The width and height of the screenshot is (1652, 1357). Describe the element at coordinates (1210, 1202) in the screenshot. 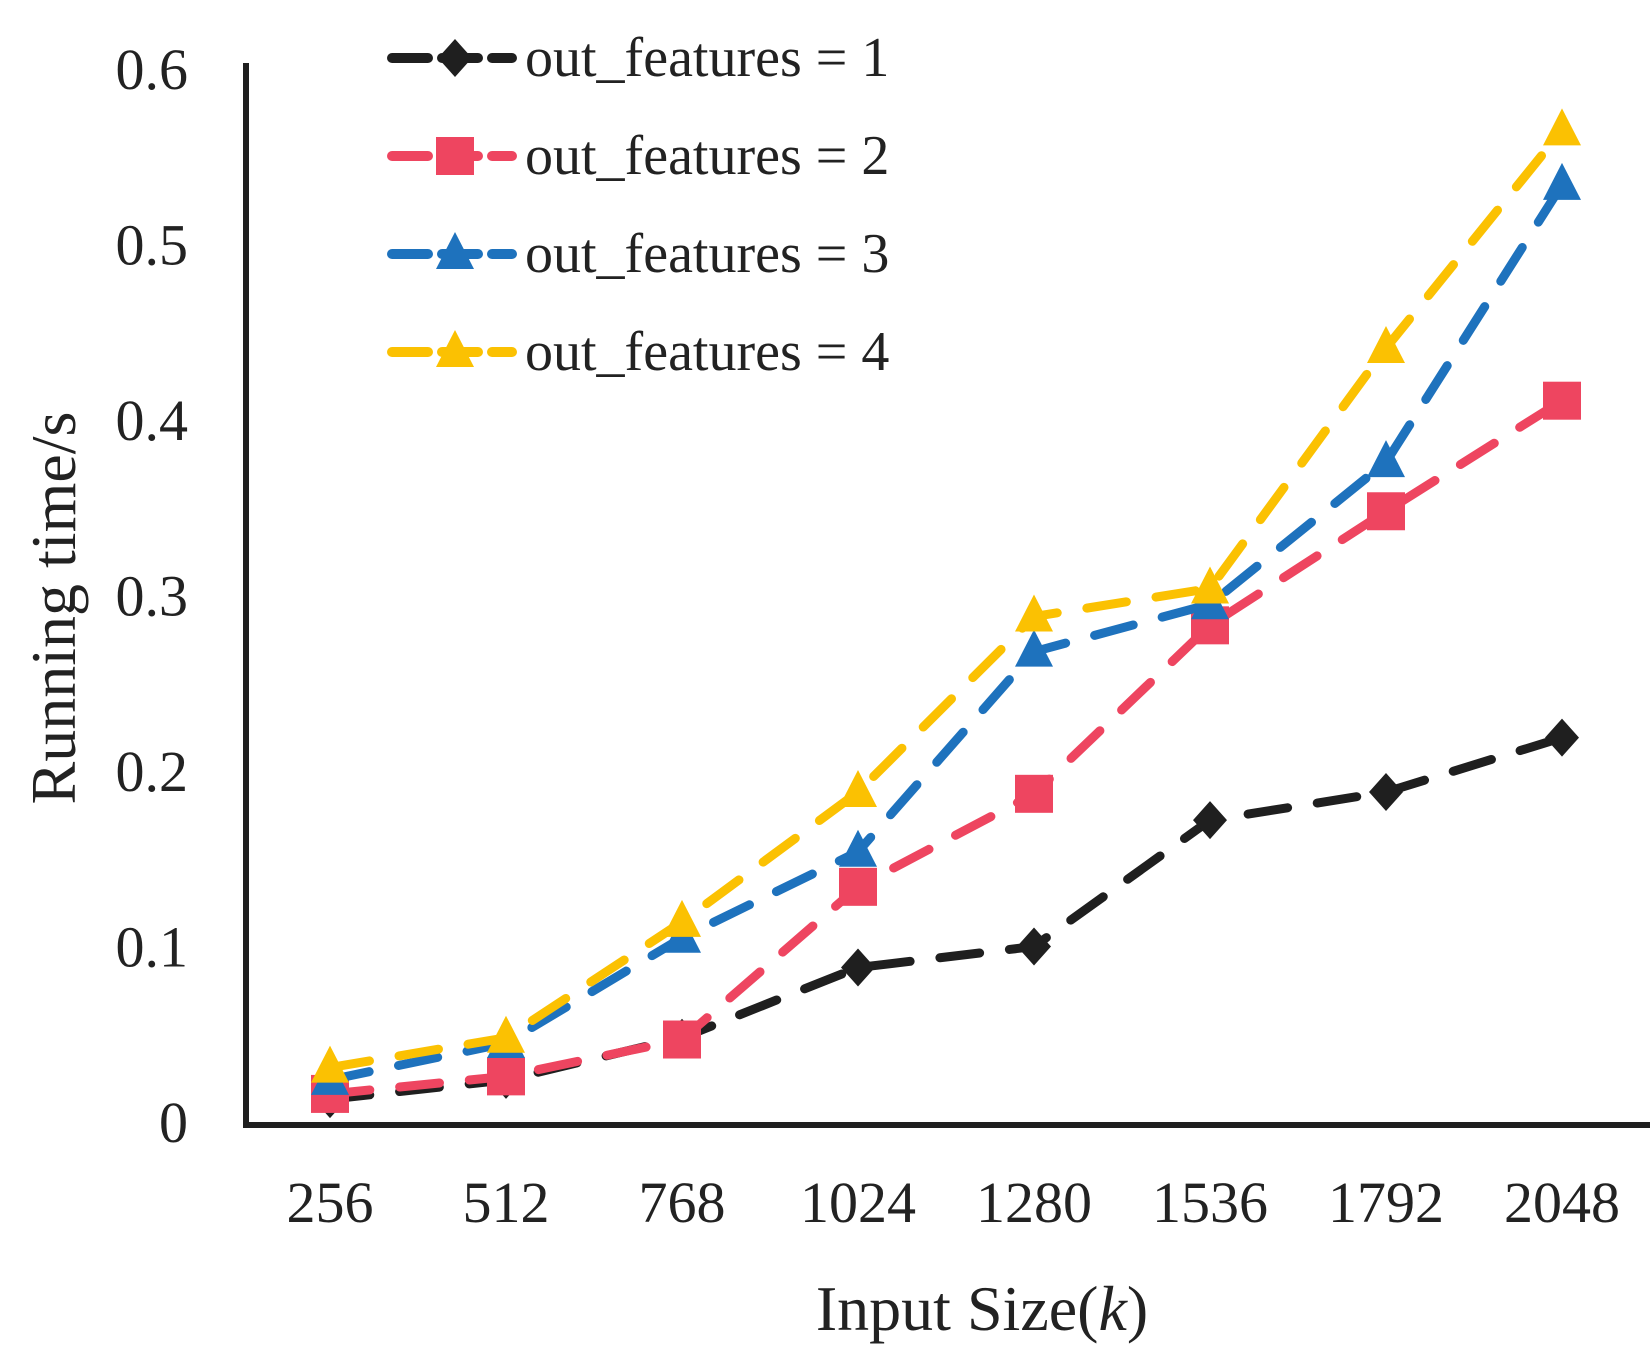

I see `x-tick-label: 1536` at that location.